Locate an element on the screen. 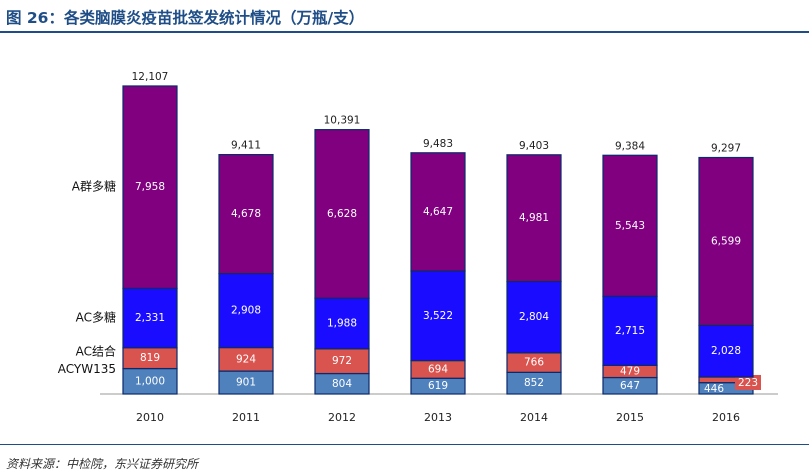 This screenshot has height=475, width=809. segment-label-ACYW135-2013: 619 is located at coordinates (438, 386).